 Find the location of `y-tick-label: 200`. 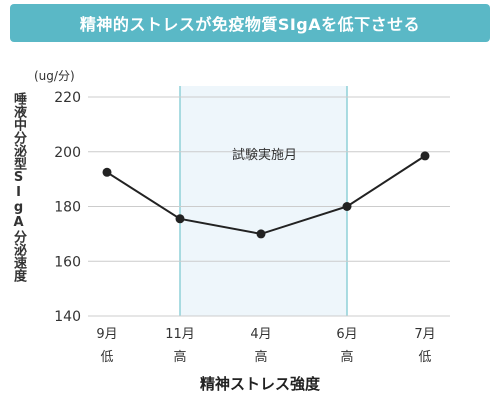

y-tick-label: 200 is located at coordinates (67, 153).